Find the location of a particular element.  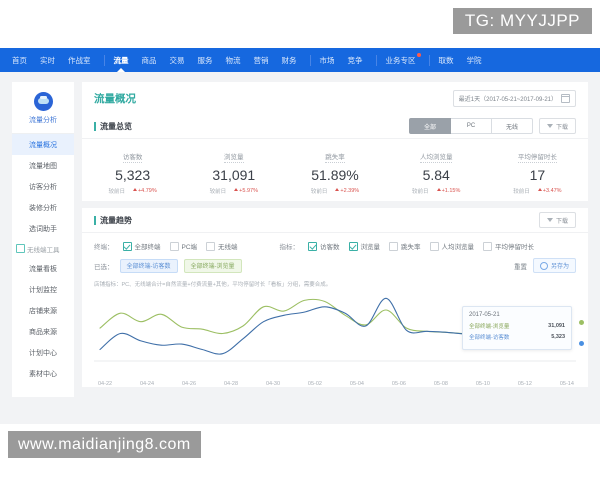

terminal-checkbox-wireless-label: 无线端 is located at coordinates (228, 247).